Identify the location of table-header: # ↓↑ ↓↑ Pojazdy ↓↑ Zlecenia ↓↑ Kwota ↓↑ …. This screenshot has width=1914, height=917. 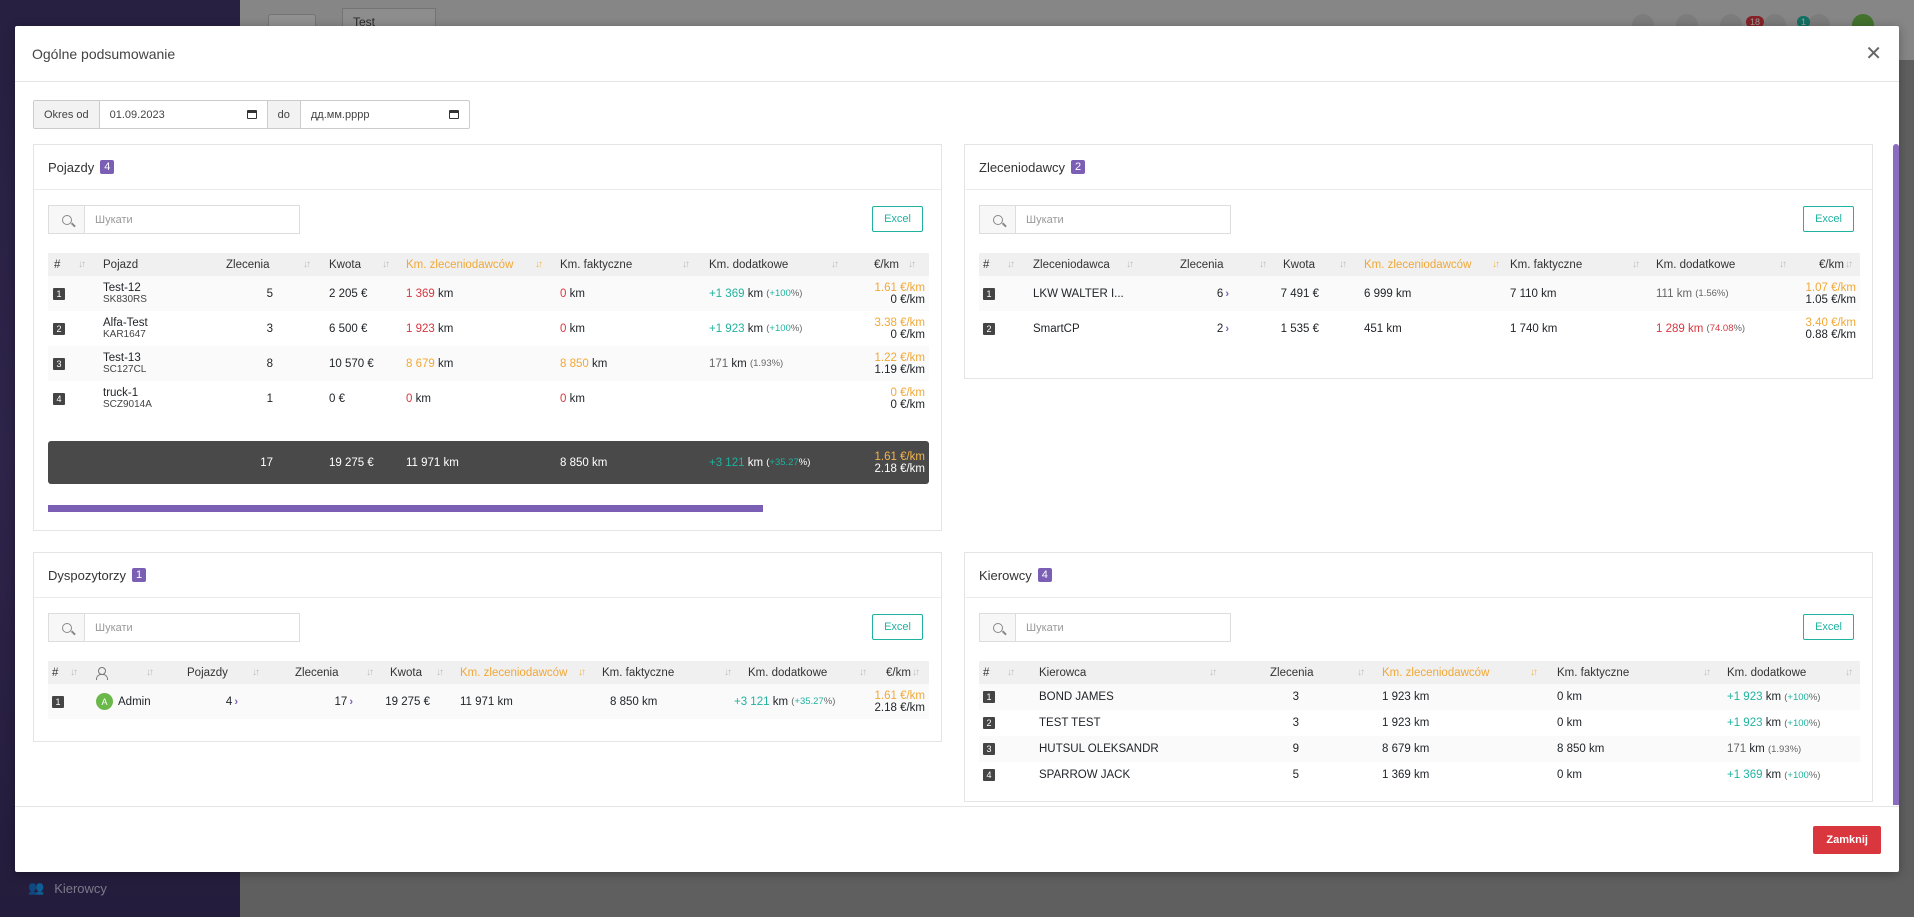
(488, 672).